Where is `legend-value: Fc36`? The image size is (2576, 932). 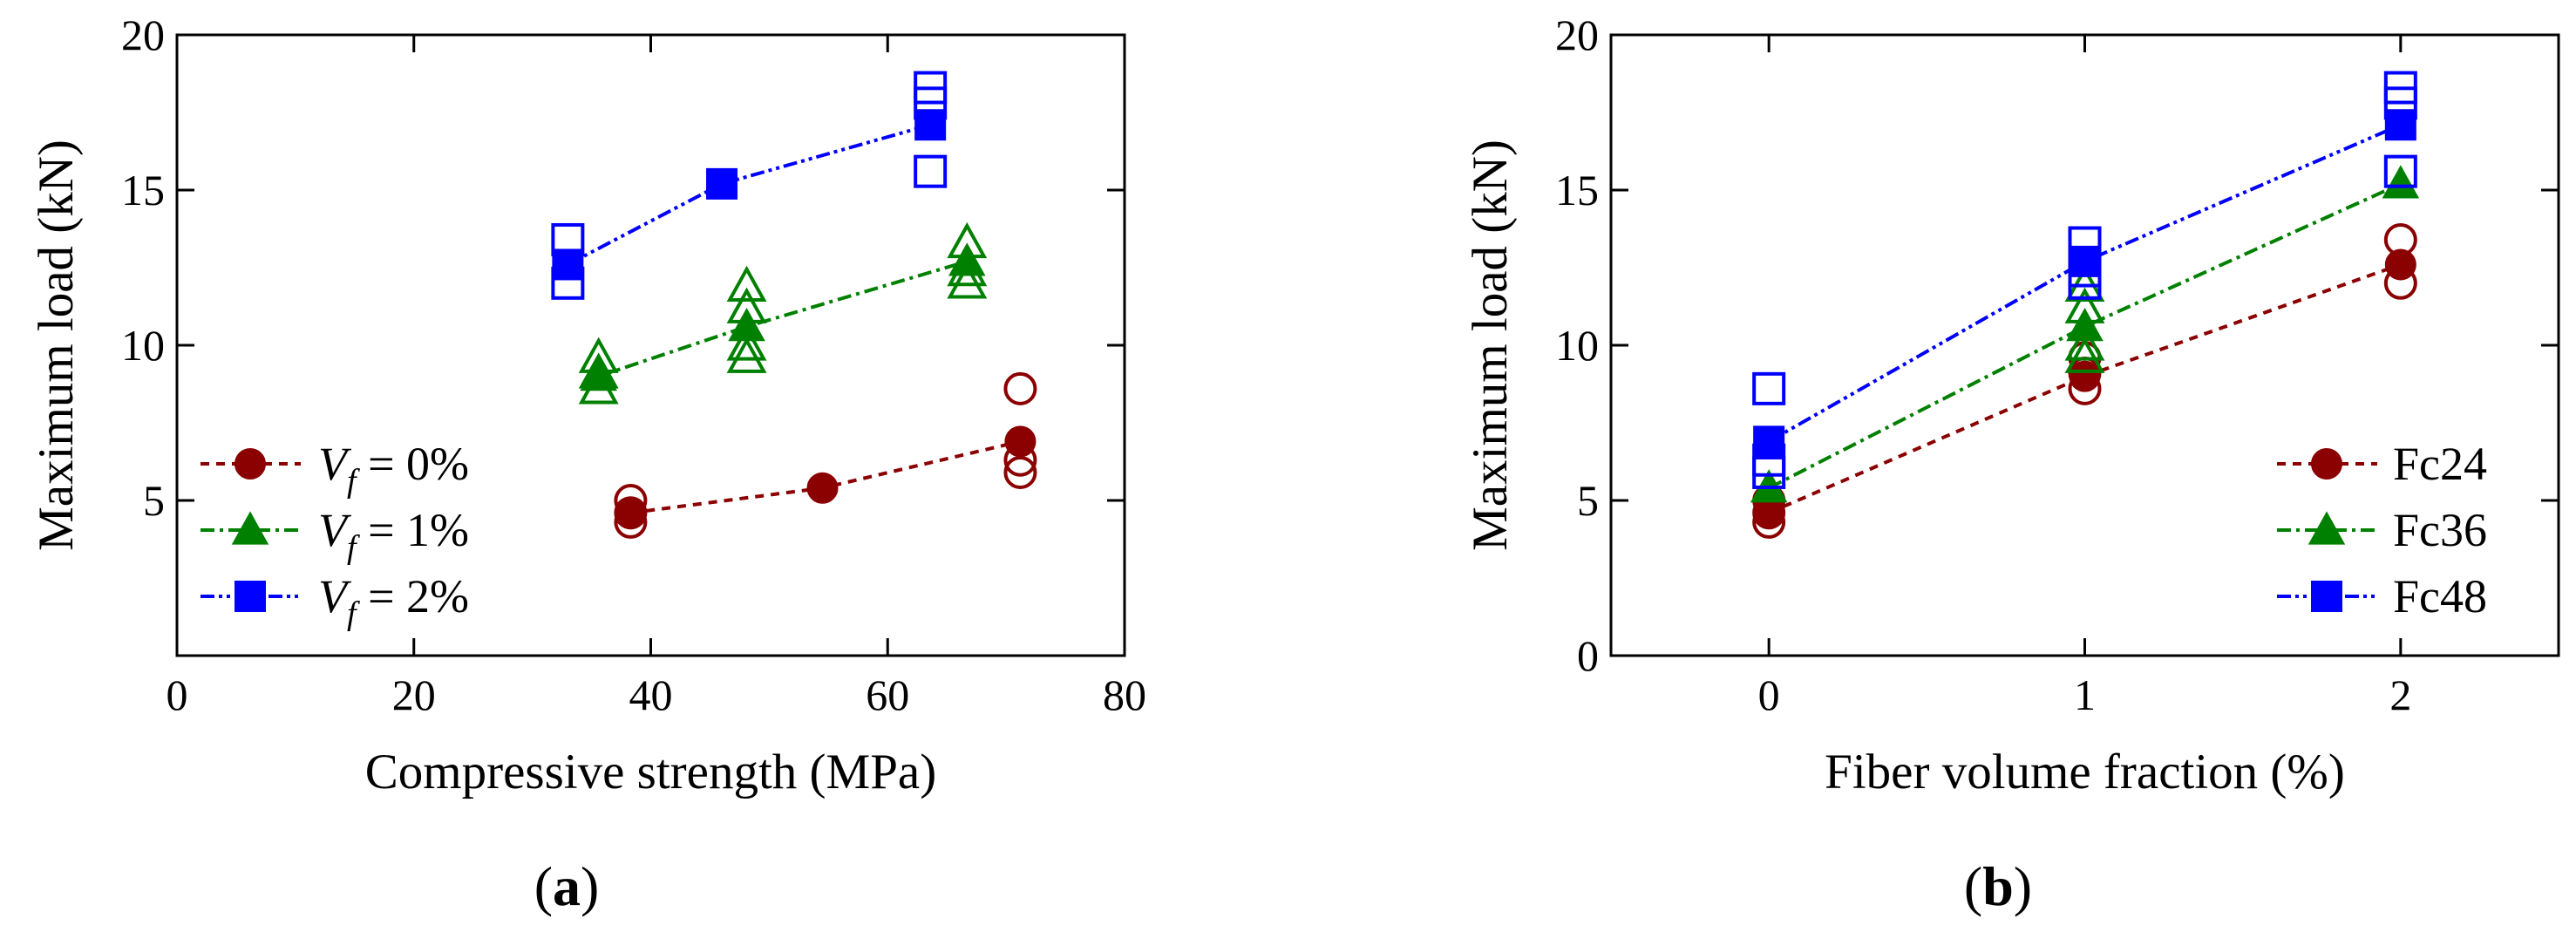
legend-value: Fc36 is located at coordinates (2440, 530).